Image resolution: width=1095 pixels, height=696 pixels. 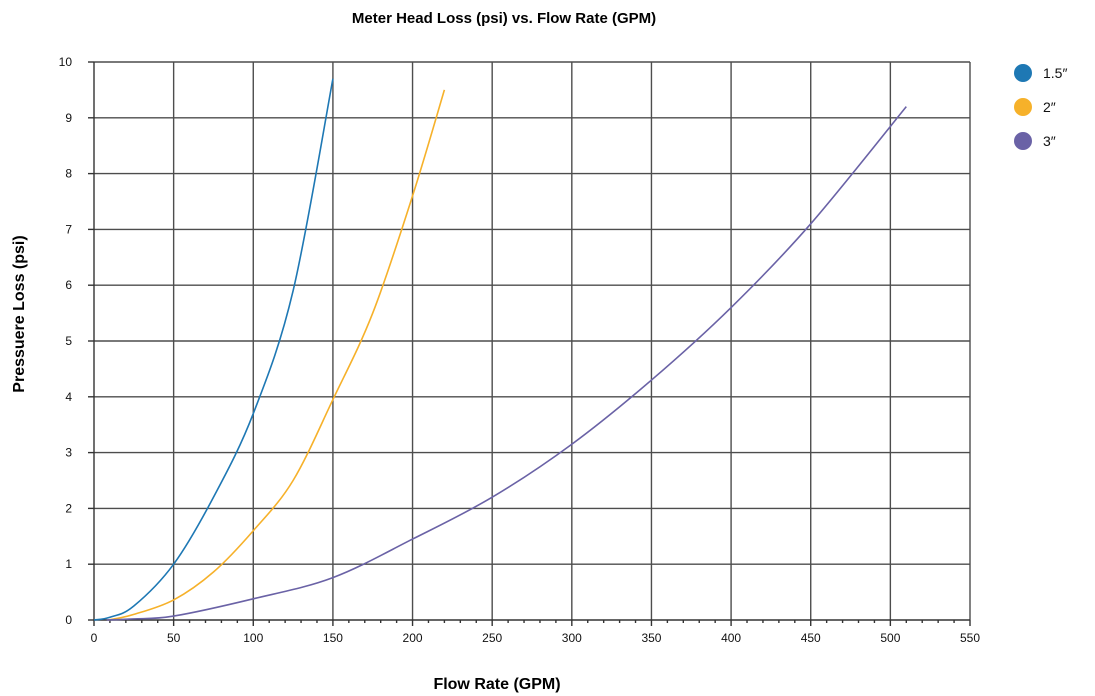 I want to click on x-tick-label: 150, so click(x=333, y=638).